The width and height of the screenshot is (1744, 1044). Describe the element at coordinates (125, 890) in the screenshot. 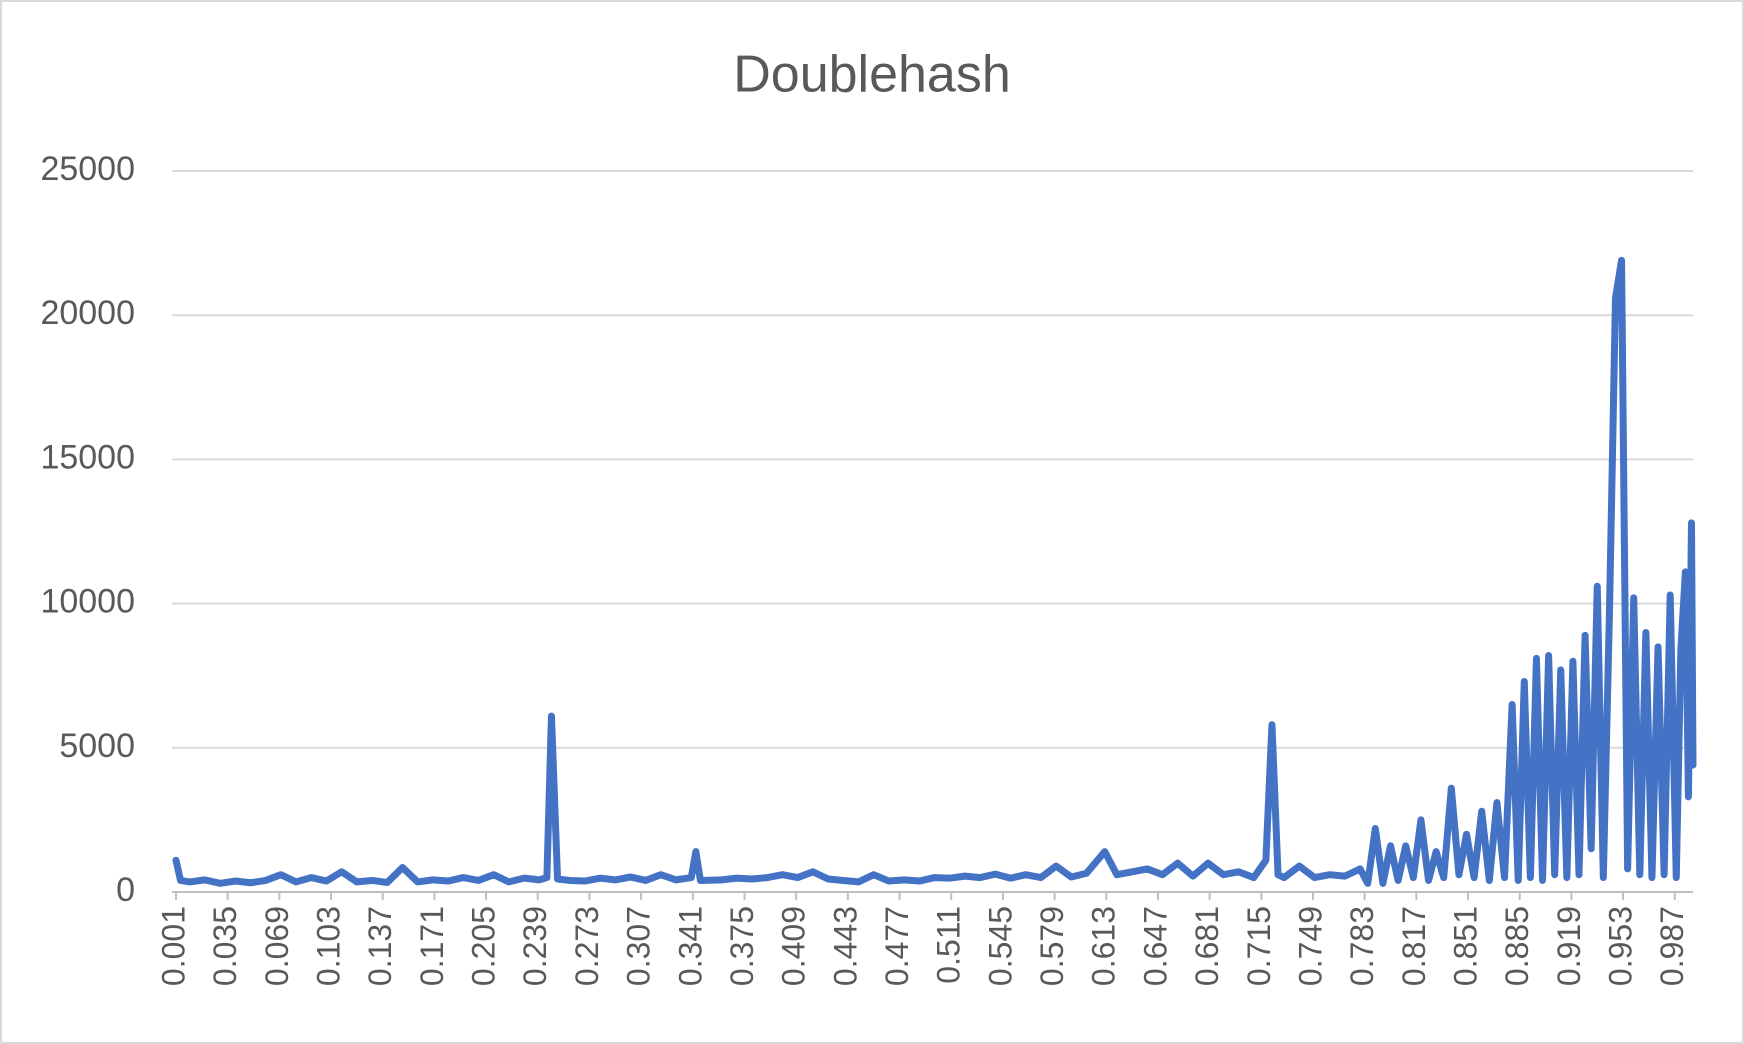

I see `y-tick-label: 0` at that location.